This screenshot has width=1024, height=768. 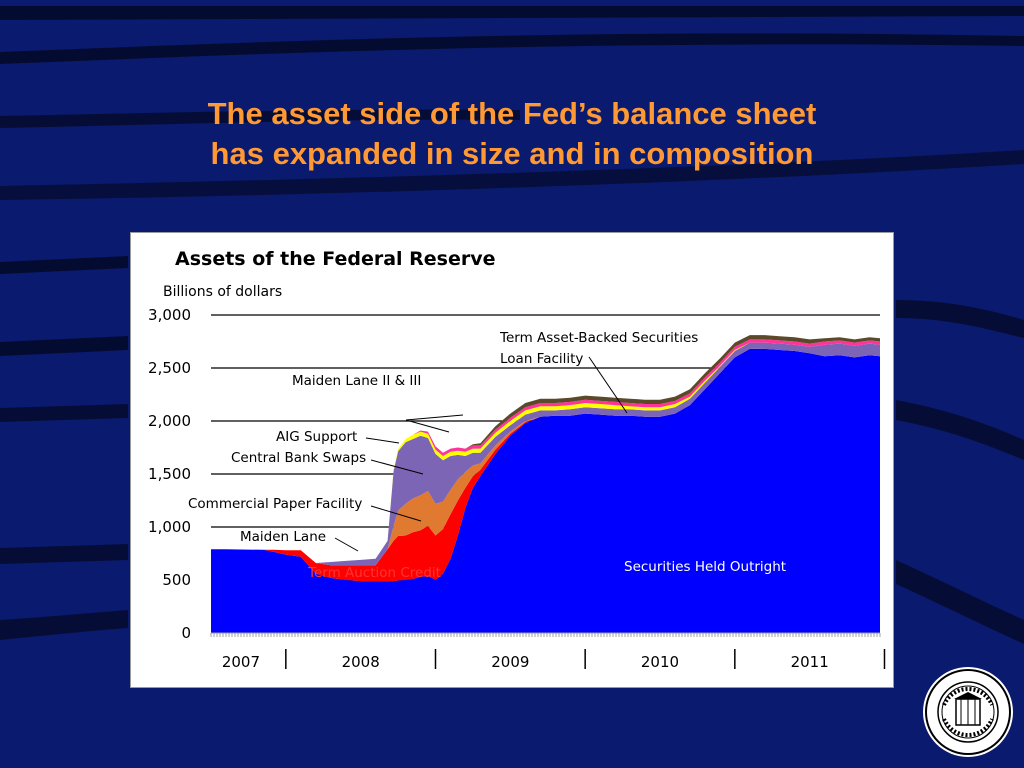 I want to click on chart-title: Assets of the Federal Reserve, so click(x=335, y=259).